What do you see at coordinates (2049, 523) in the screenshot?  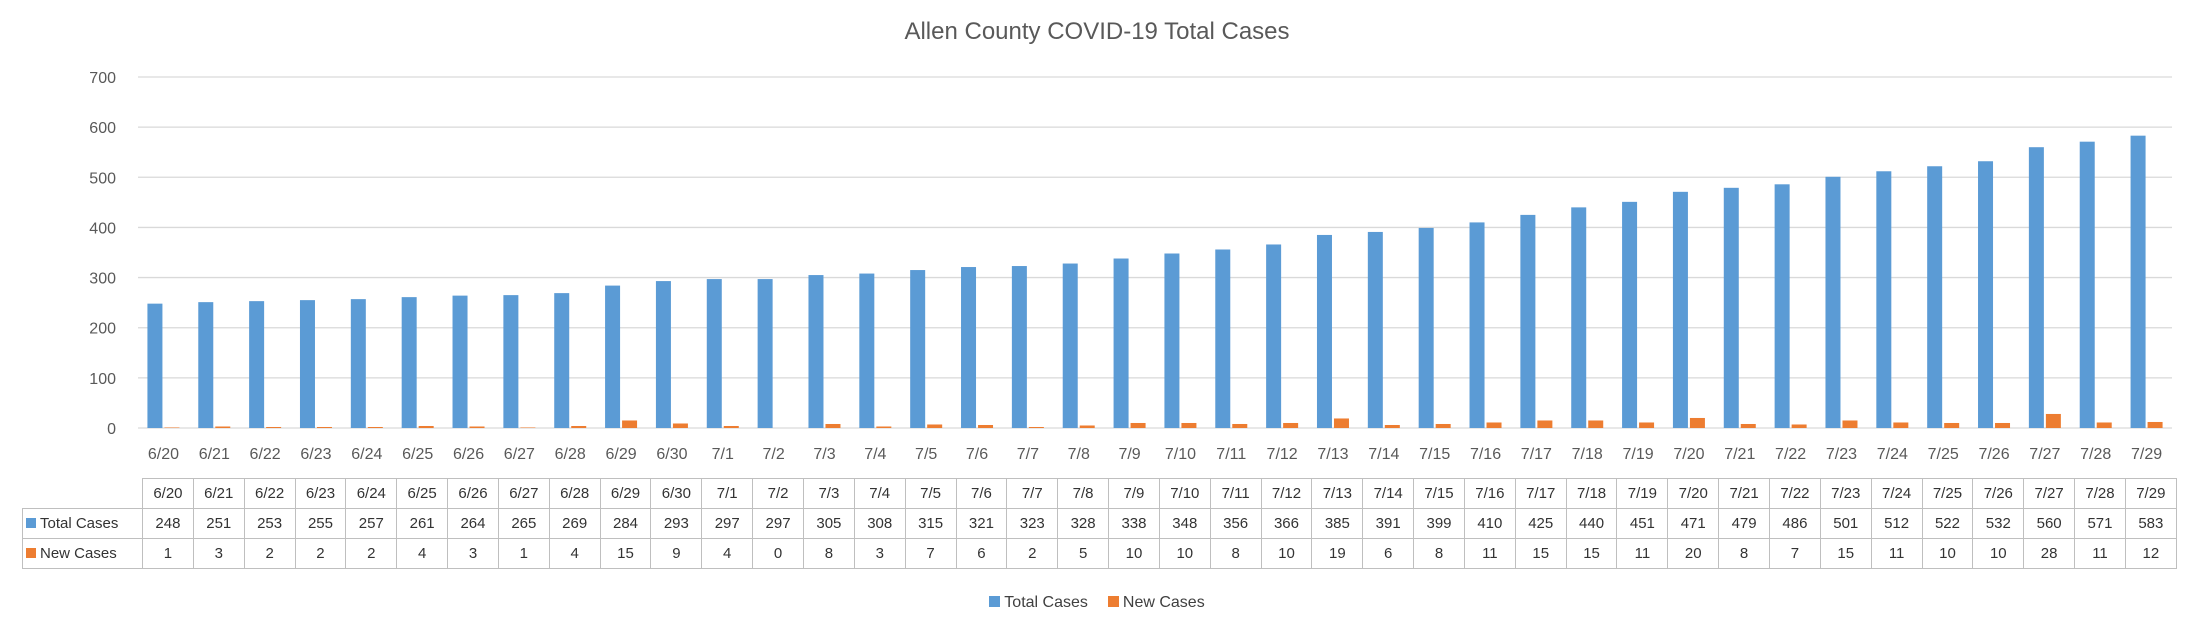 I see `table-cell: 560` at bounding box center [2049, 523].